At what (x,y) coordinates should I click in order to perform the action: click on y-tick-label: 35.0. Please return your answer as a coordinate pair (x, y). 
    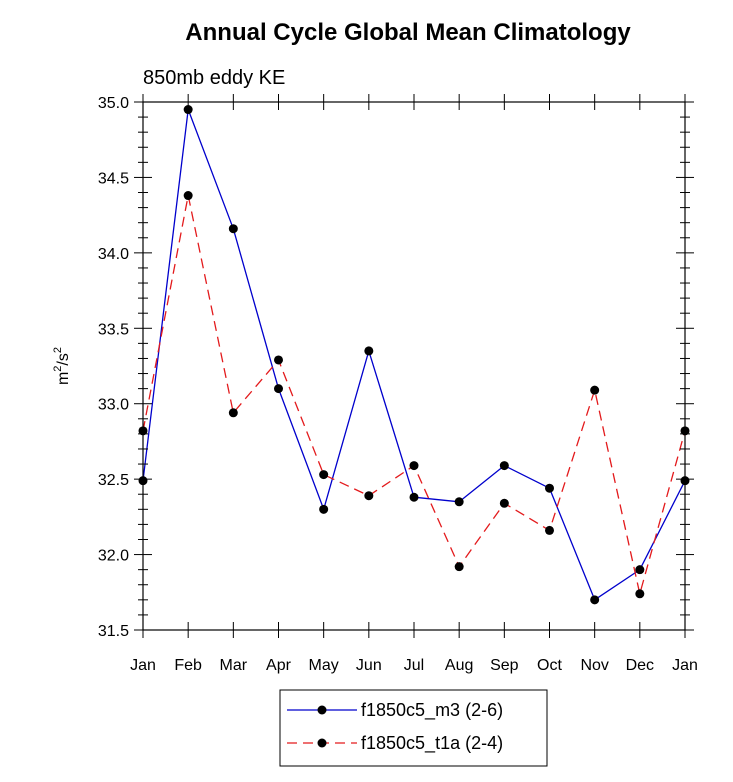
    Looking at the image, I should click on (113, 103).